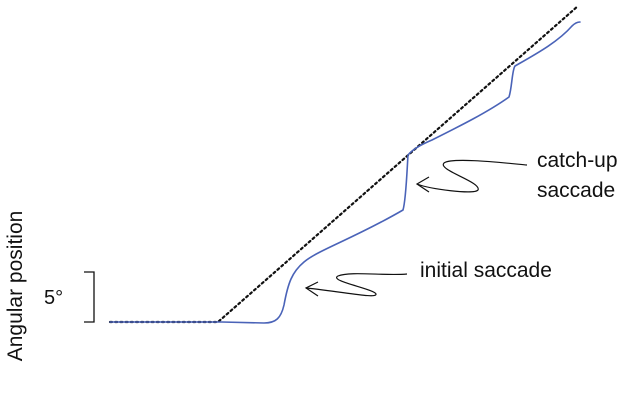 The height and width of the screenshot is (402, 643). Describe the element at coordinates (472, 176) in the screenshot. I see `catchup-saccade-arrow` at that location.